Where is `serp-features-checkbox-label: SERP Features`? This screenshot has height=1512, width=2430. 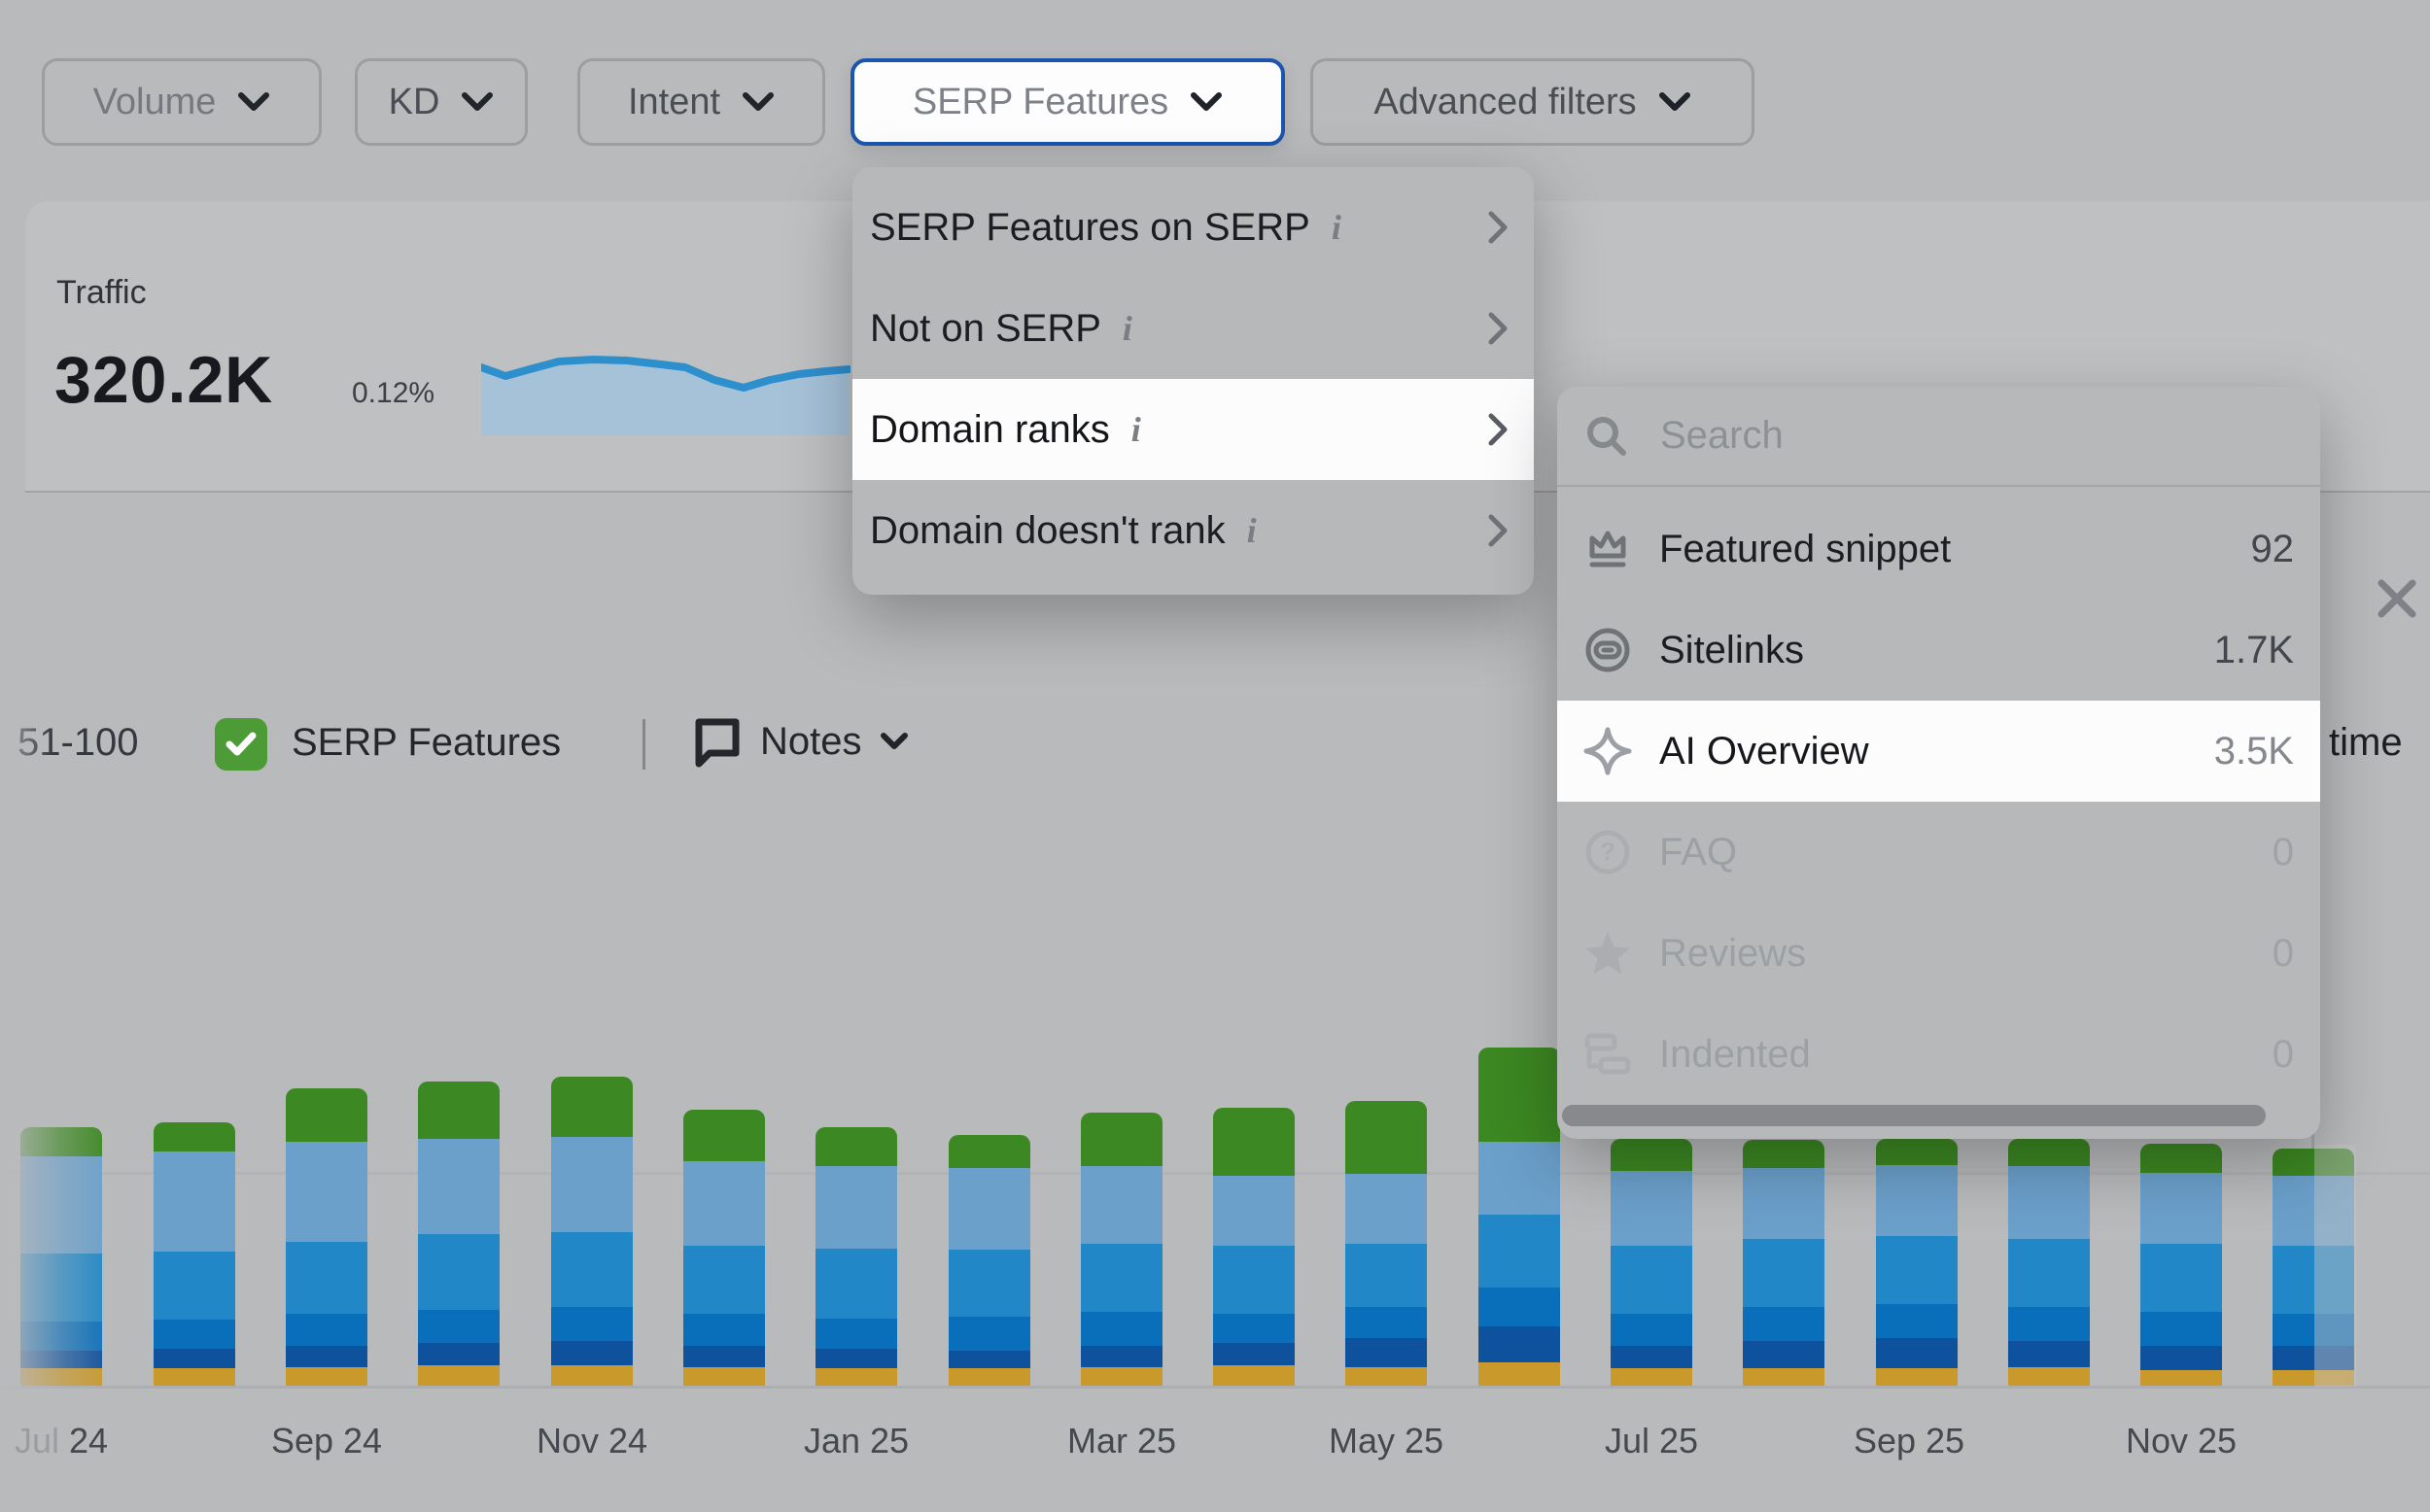
serp-features-checkbox-label: SERP Features is located at coordinates (427, 743).